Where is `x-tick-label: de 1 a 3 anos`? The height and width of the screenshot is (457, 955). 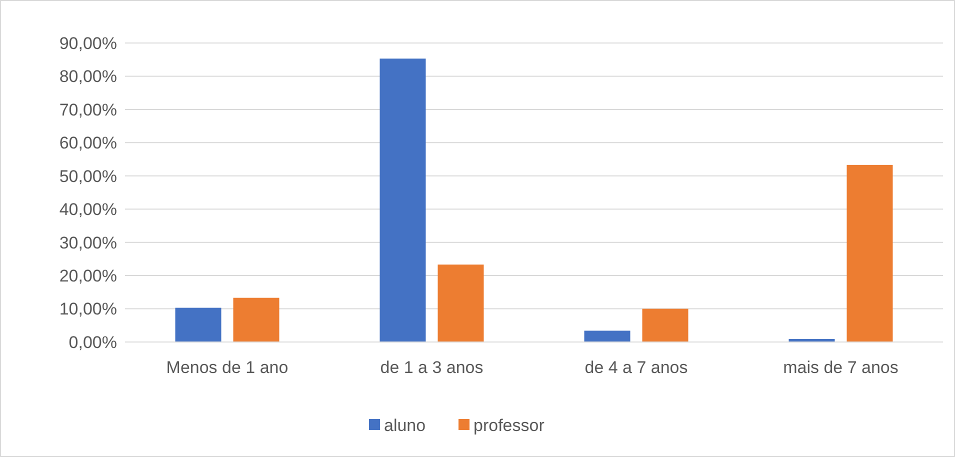
x-tick-label: de 1 a 3 anos is located at coordinates (432, 367).